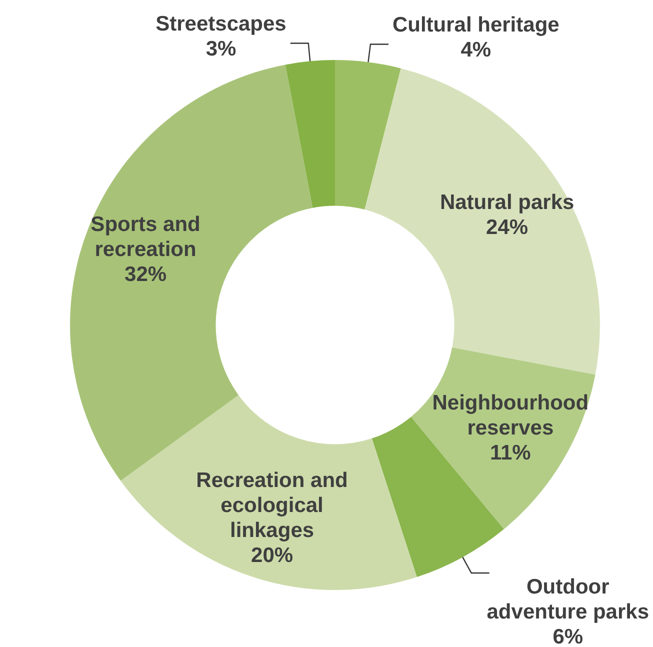 Image resolution: width=653 pixels, height=647 pixels. Describe the element at coordinates (476, 50) in the screenshot. I see `data-label: 4%` at that location.